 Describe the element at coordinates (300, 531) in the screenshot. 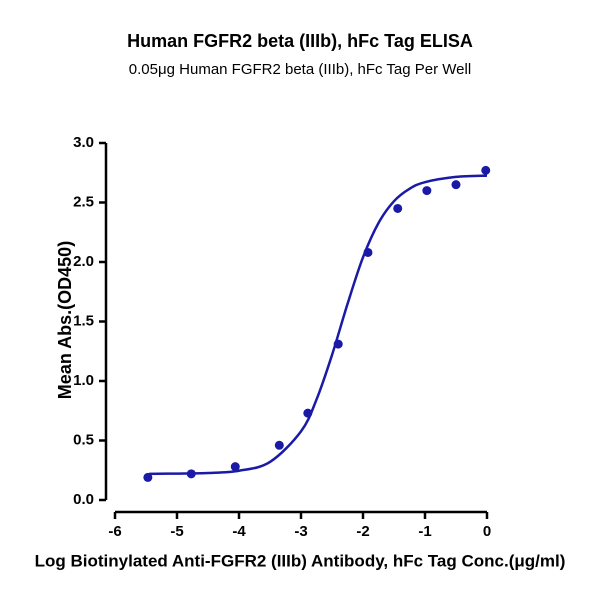

I see `x-tick-label: -3` at that location.